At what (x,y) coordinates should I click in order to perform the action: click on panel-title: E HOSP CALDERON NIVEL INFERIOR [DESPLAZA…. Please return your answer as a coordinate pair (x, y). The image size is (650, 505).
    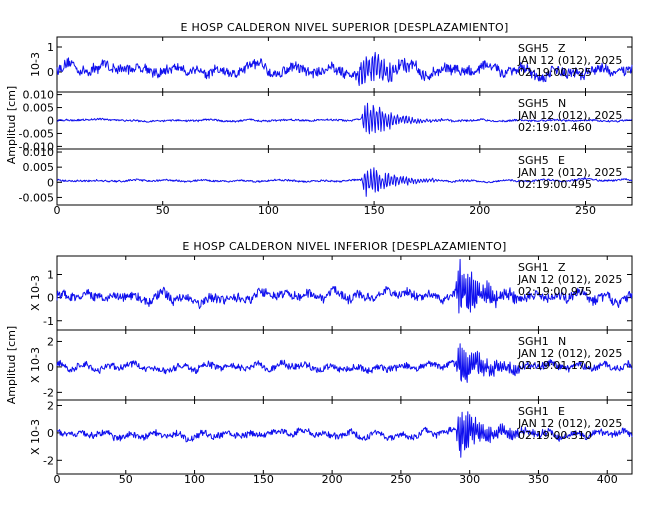
    Looking at the image, I should click on (344, 246).